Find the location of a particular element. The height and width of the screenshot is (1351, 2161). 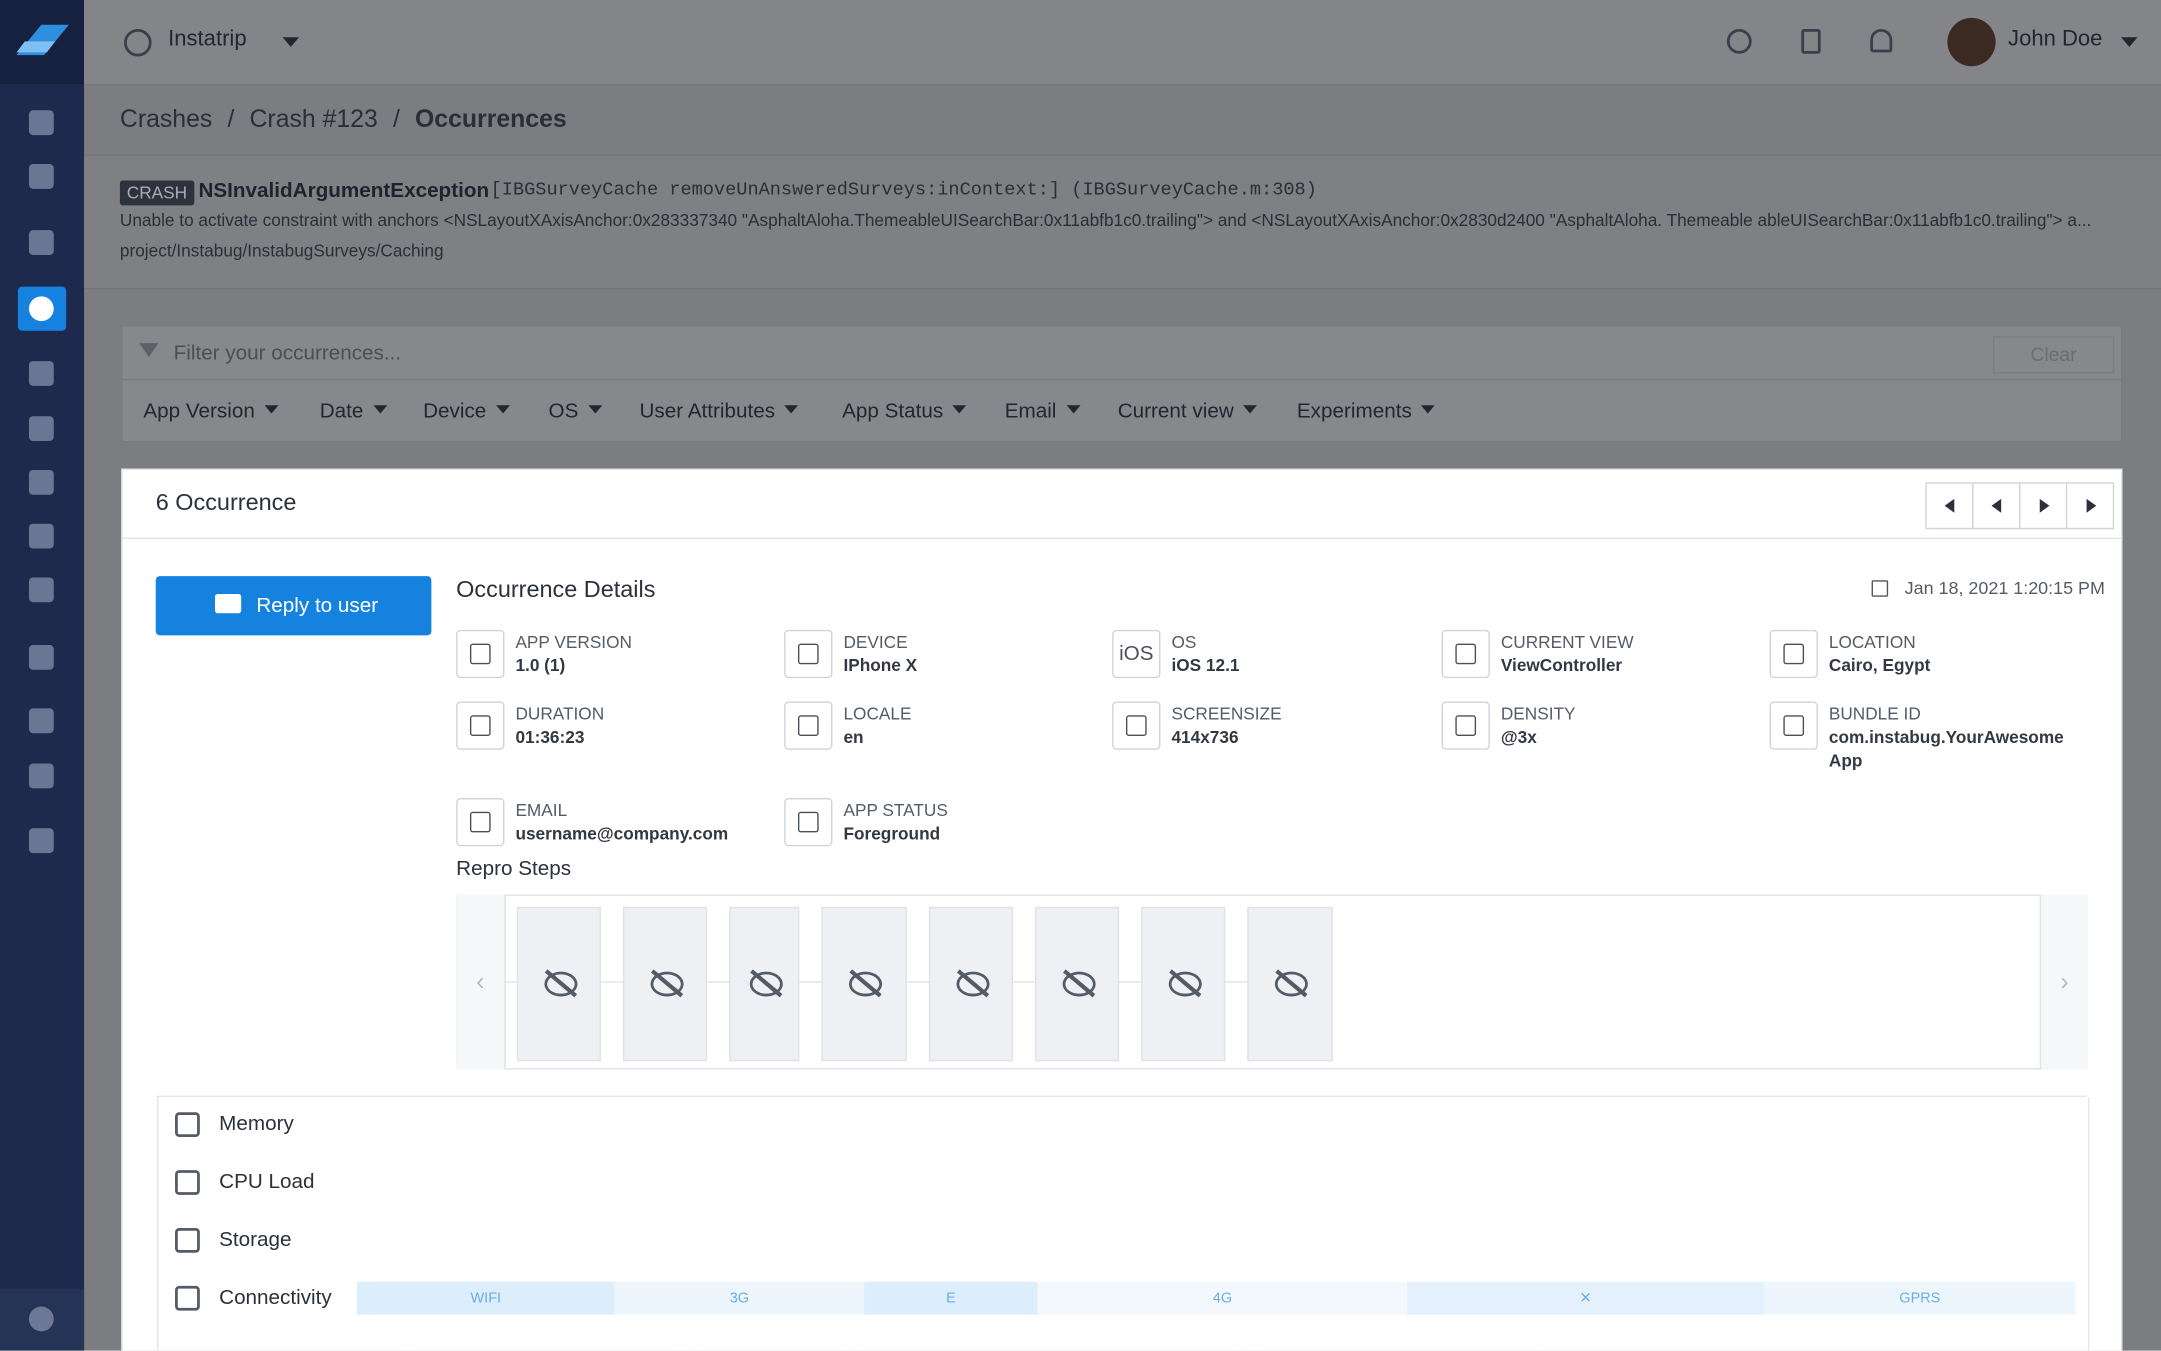

logo-area is located at coordinates (42, 42).